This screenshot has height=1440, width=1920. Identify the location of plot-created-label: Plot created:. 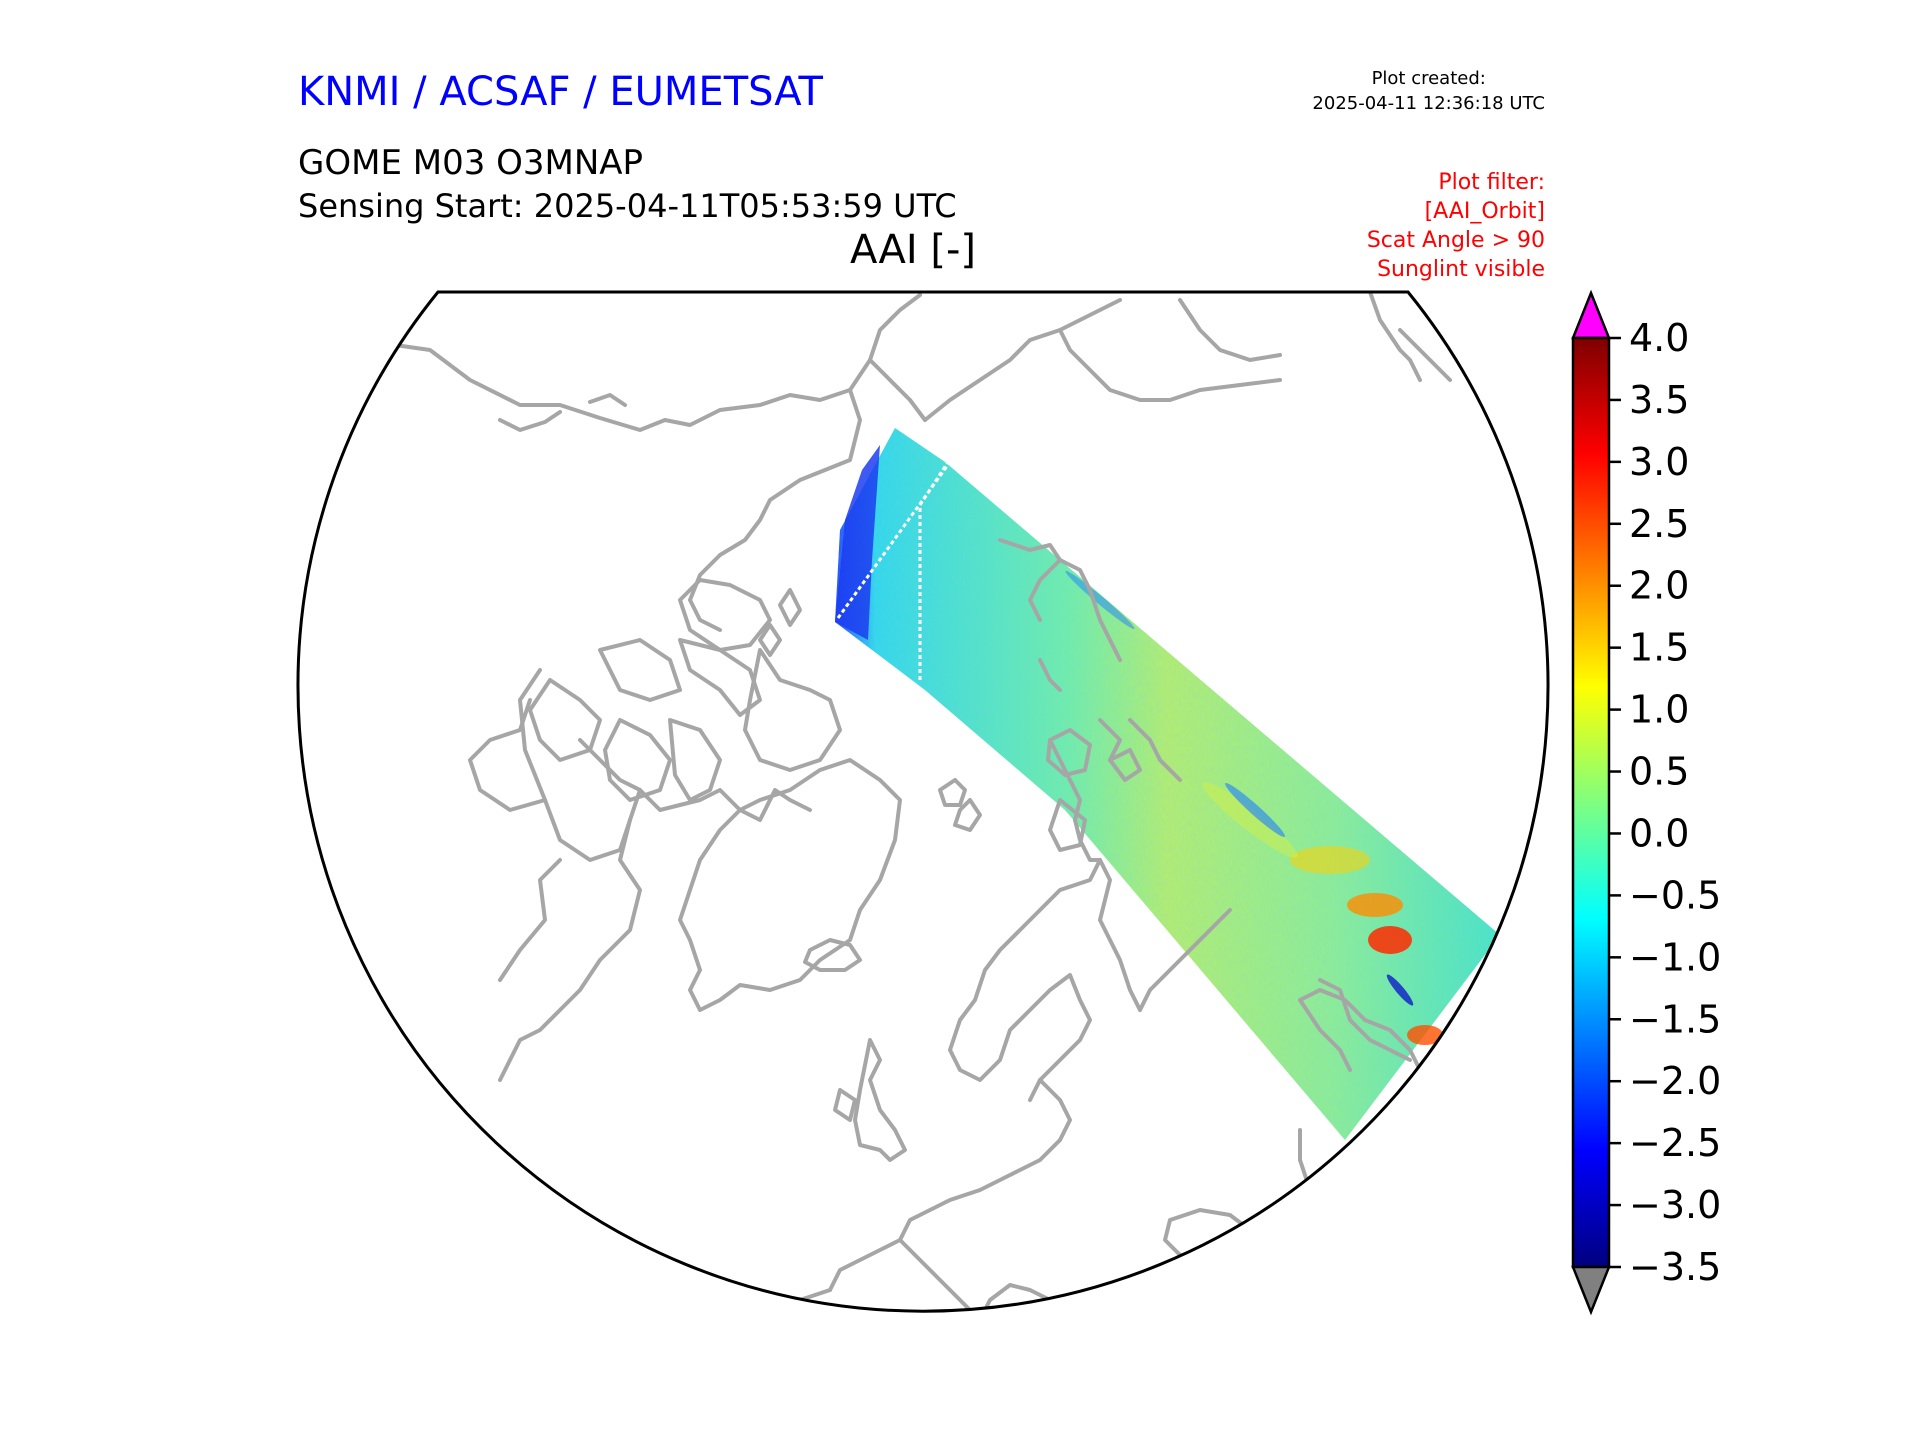
(1428, 78).